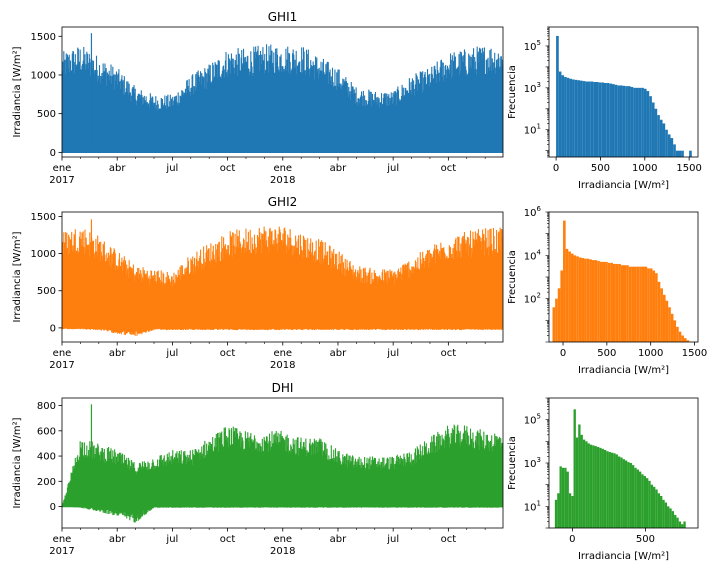 The width and height of the screenshot is (720, 576). I want to click on y-tick-label: 1000, so click(43, 75).